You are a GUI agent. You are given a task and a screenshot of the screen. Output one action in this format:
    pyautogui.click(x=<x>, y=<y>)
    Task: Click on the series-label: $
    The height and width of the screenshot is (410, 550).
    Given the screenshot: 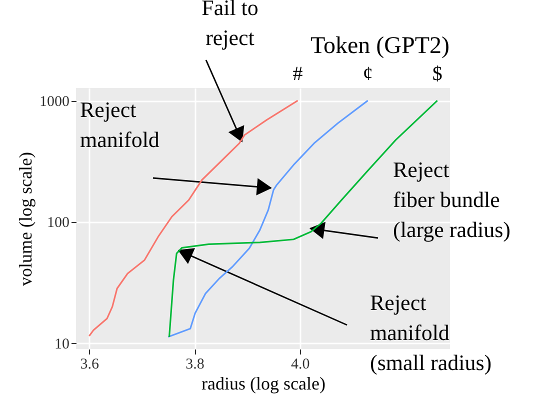 What is the action you would take?
    pyautogui.click(x=437, y=74)
    